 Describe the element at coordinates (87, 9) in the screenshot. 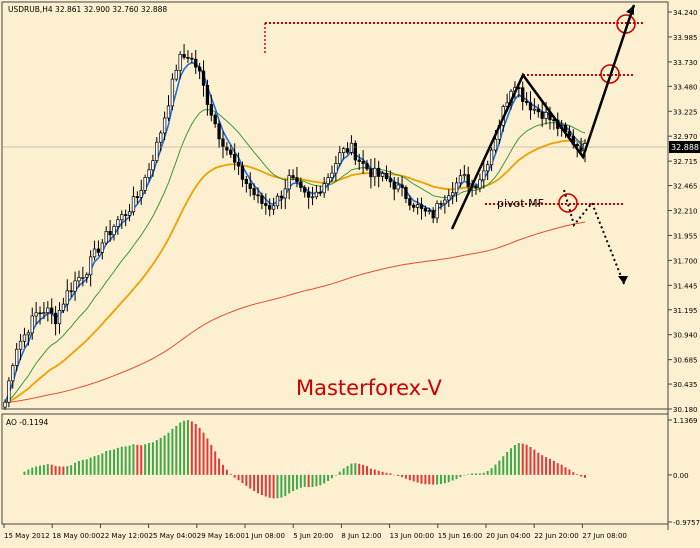

I see `symbol-header: USDRUB,H4 32.861 32.900 32.760 32.888` at that location.